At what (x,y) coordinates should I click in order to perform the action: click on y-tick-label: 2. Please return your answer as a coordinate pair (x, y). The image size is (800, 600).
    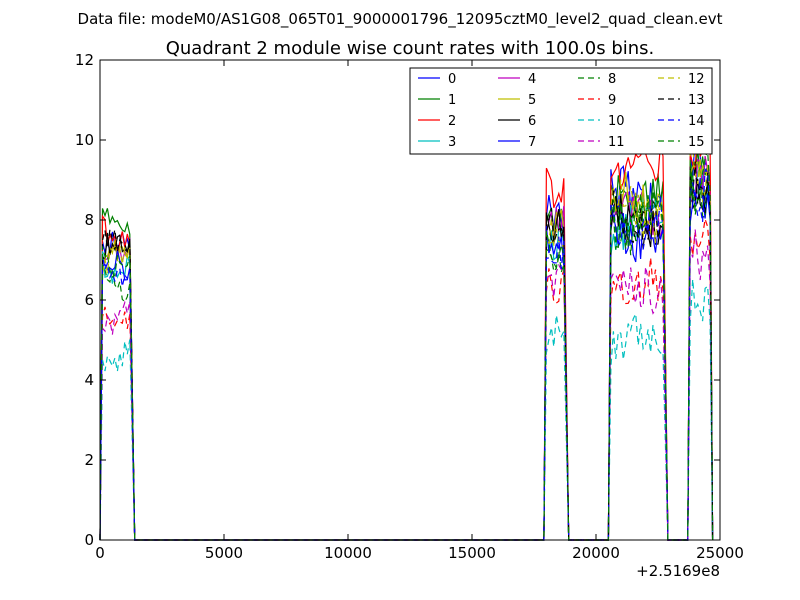
    Looking at the image, I should click on (89, 460).